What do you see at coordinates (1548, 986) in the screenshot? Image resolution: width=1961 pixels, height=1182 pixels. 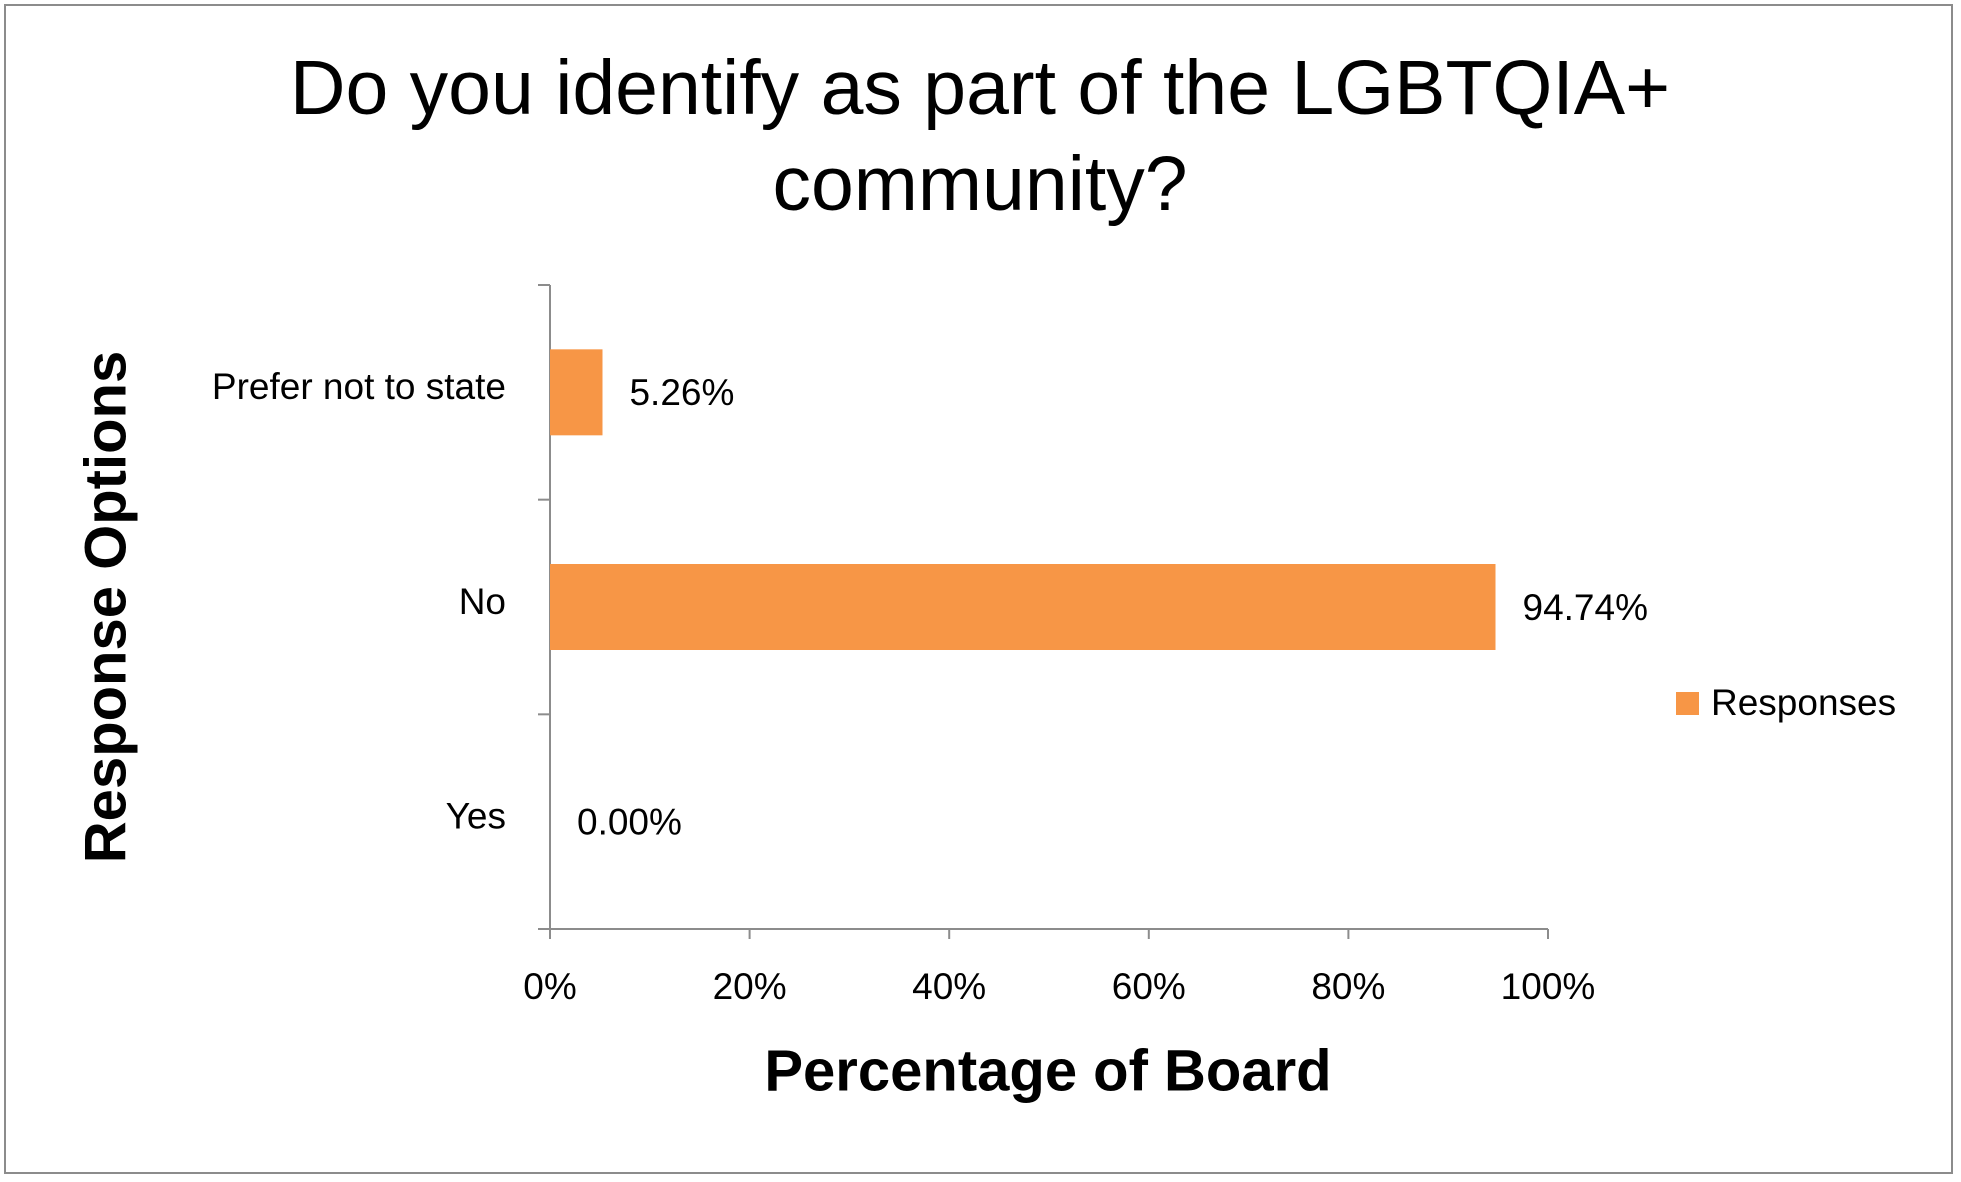 I see `x-tick-label: 100%` at bounding box center [1548, 986].